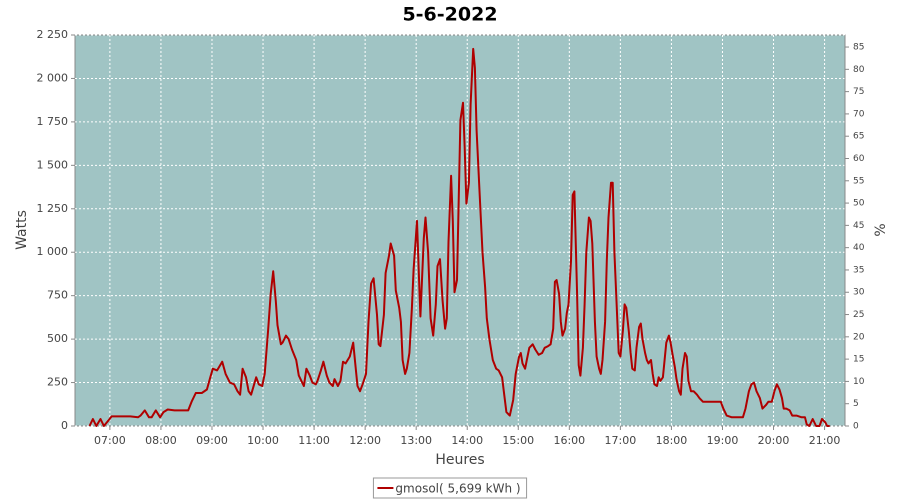 The image size is (900, 500). What do you see at coordinates (416, 440) in the screenshot?
I see `x-tick-label: 13:00` at bounding box center [416, 440].